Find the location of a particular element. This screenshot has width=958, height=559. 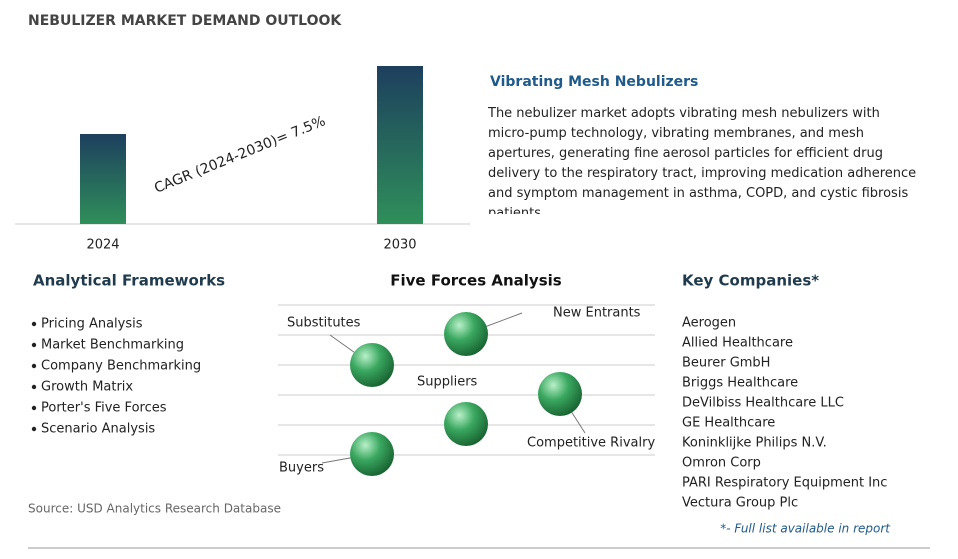

force-label: Competitive Rivalry is located at coordinates (591, 443).